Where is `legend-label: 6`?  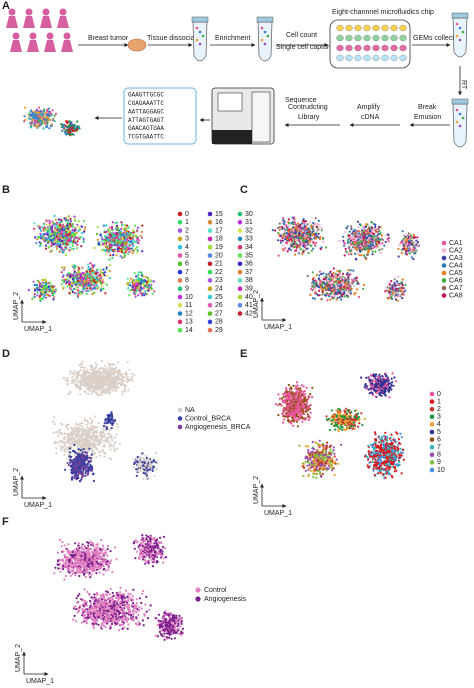
legend-label: 6 is located at coordinates (187, 264).